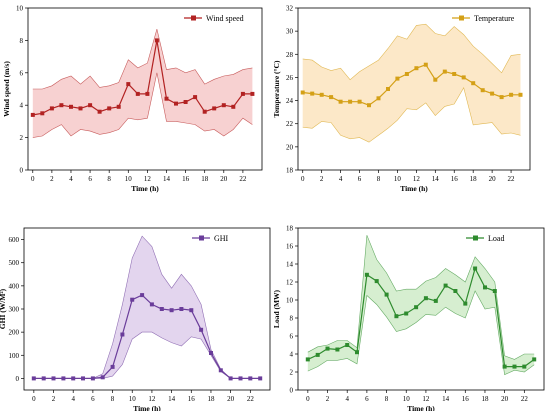 The width and height of the screenshot is (550, 411). I want to click on y-axis-title: Load (MW), so click(276, 308).